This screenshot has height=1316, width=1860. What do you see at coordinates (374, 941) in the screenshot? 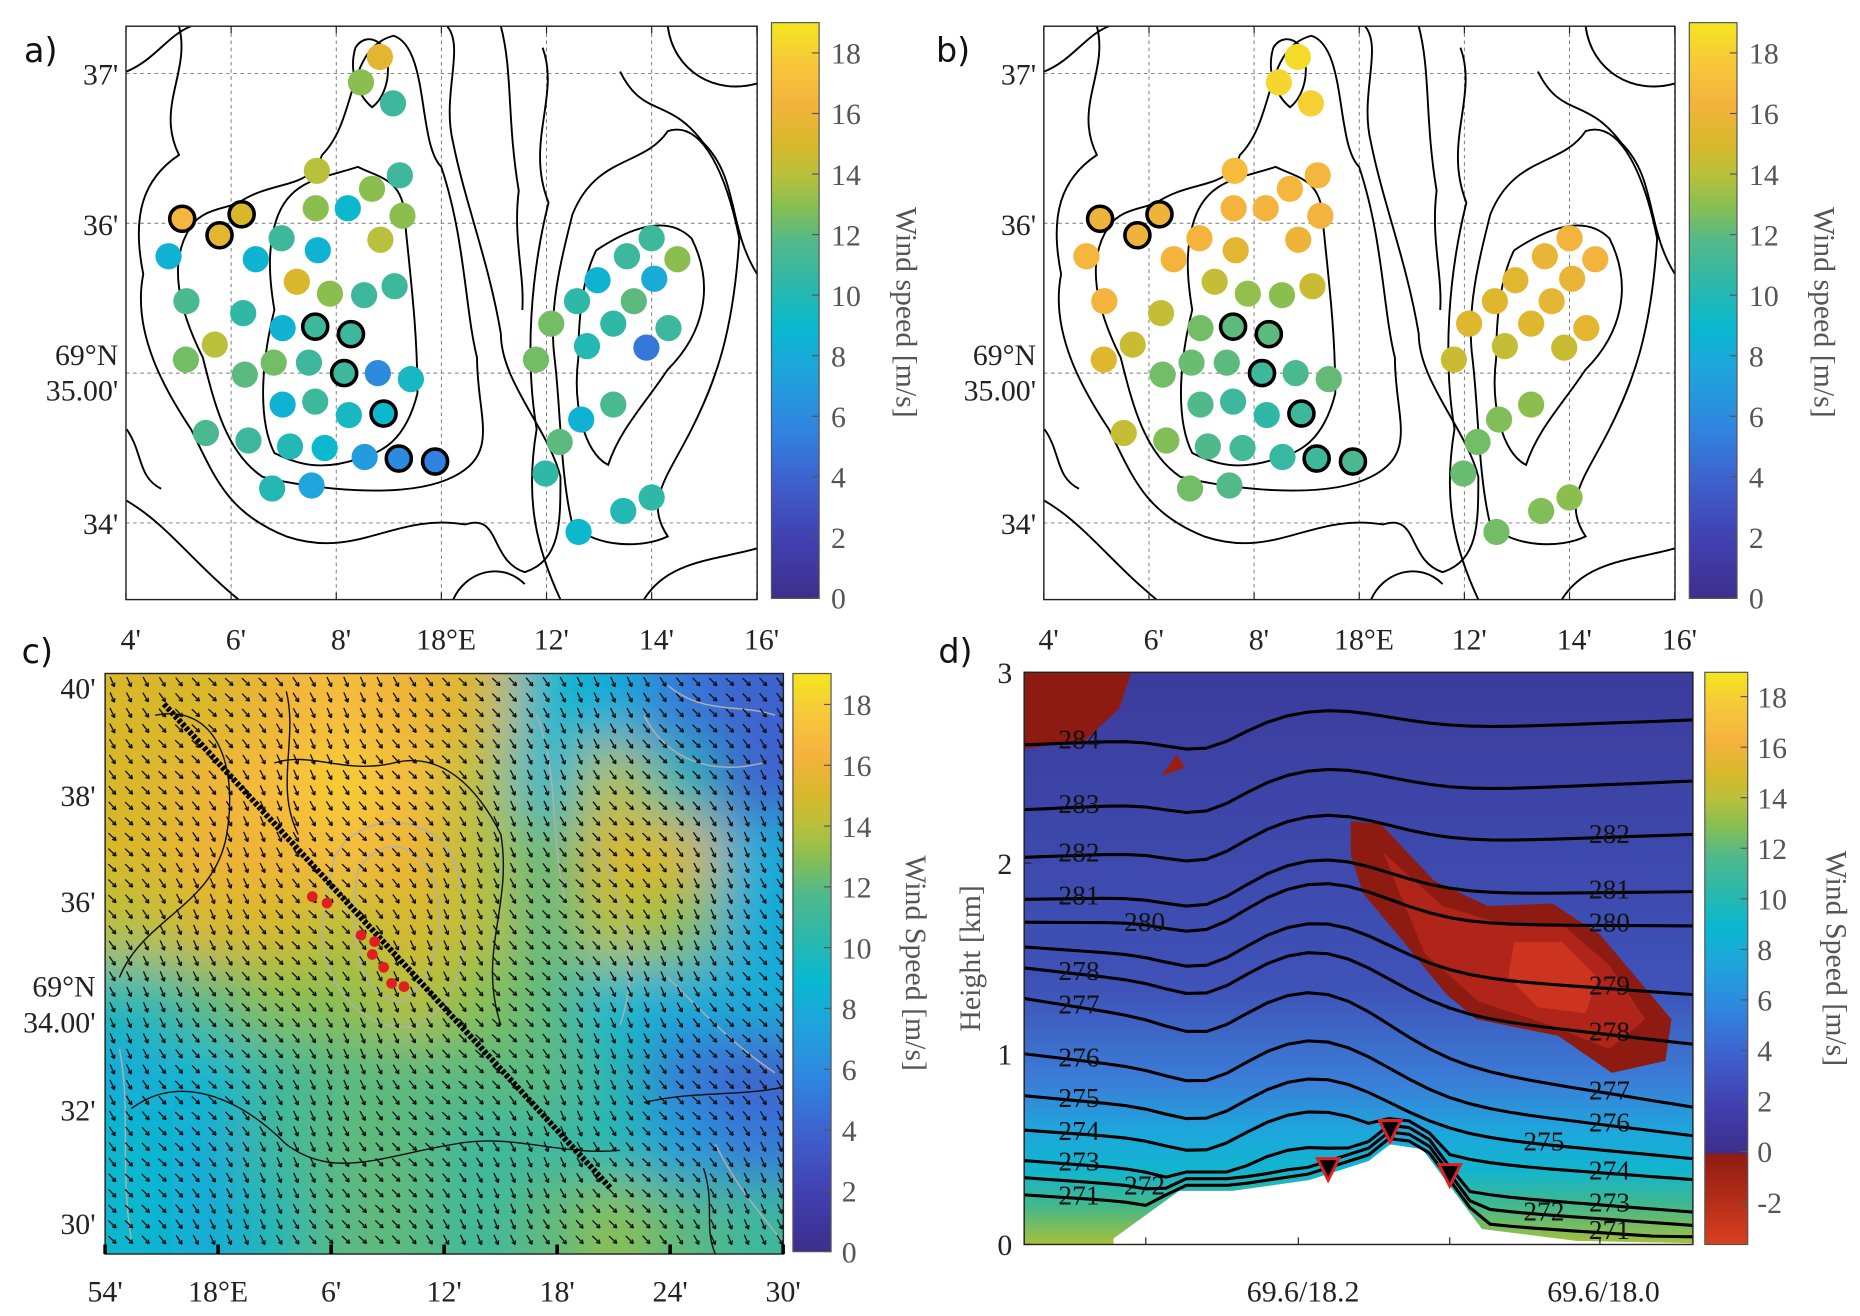
I see `station-dot` at bounding box center [374, 941].